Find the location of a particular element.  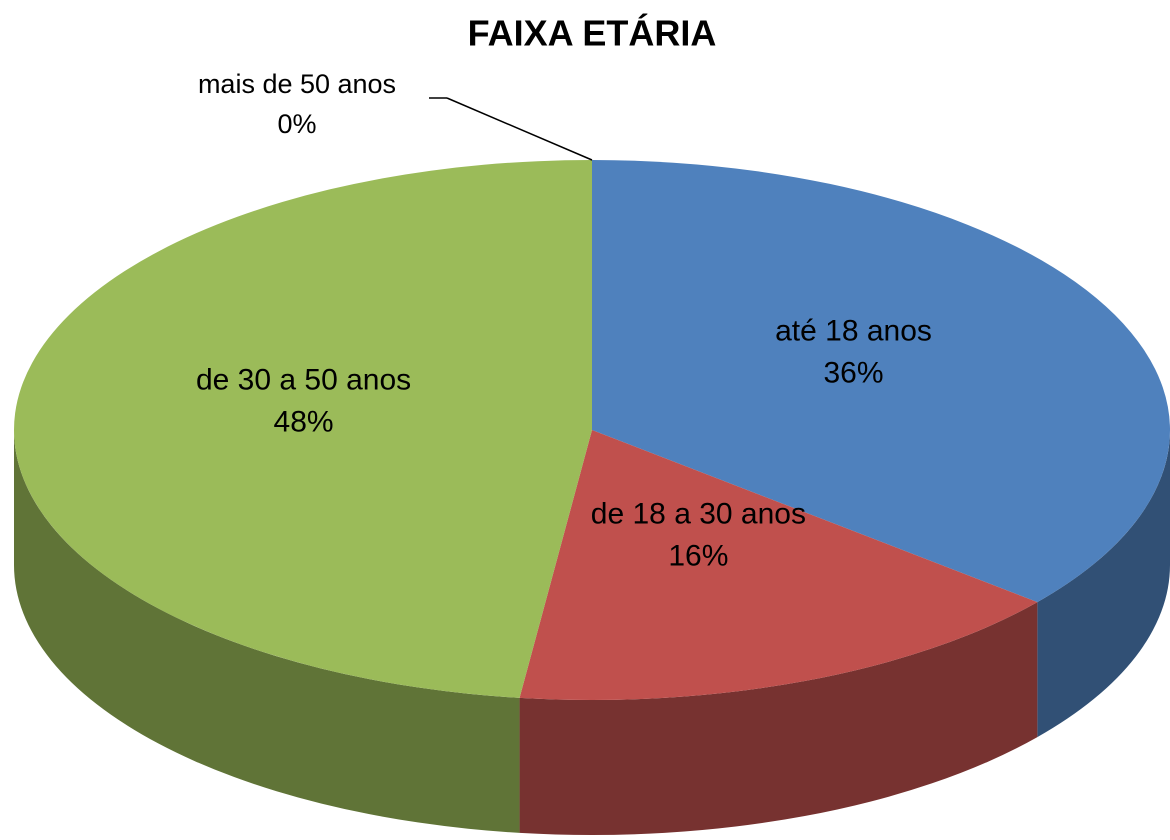

data-label-name: de 30 a 50 anos is located at coordinates (303, 379).